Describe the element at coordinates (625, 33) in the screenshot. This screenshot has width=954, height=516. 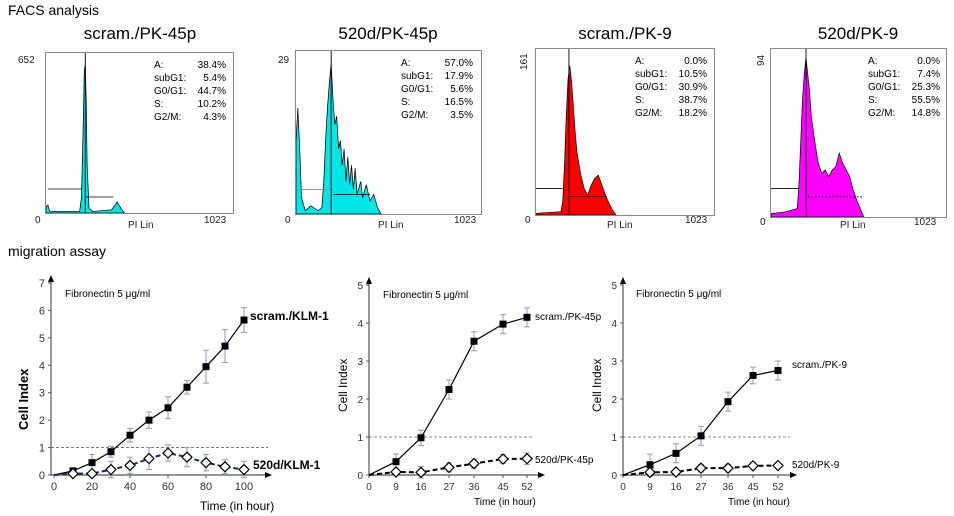
I see `facs-title-3: scram./PK-9` at that location.